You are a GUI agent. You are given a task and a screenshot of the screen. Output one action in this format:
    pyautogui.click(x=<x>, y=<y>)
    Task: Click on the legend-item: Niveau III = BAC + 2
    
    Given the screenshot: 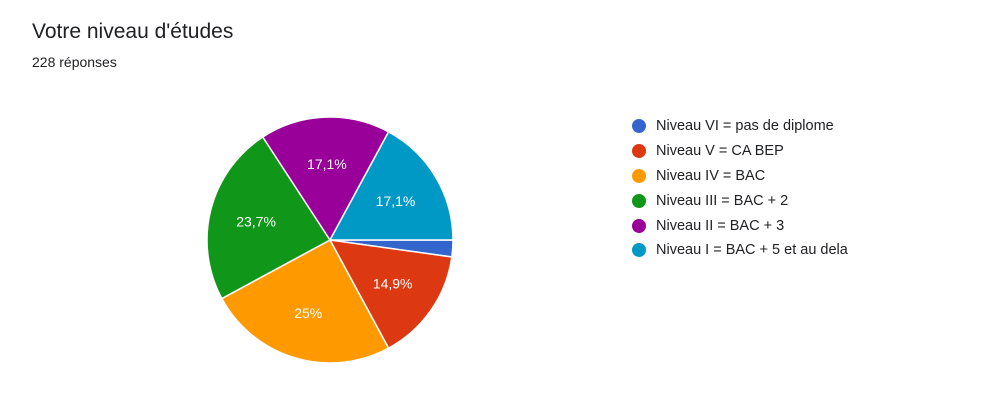 What is the action you would take?
    pyautogui.click(x=740, y=200)
    